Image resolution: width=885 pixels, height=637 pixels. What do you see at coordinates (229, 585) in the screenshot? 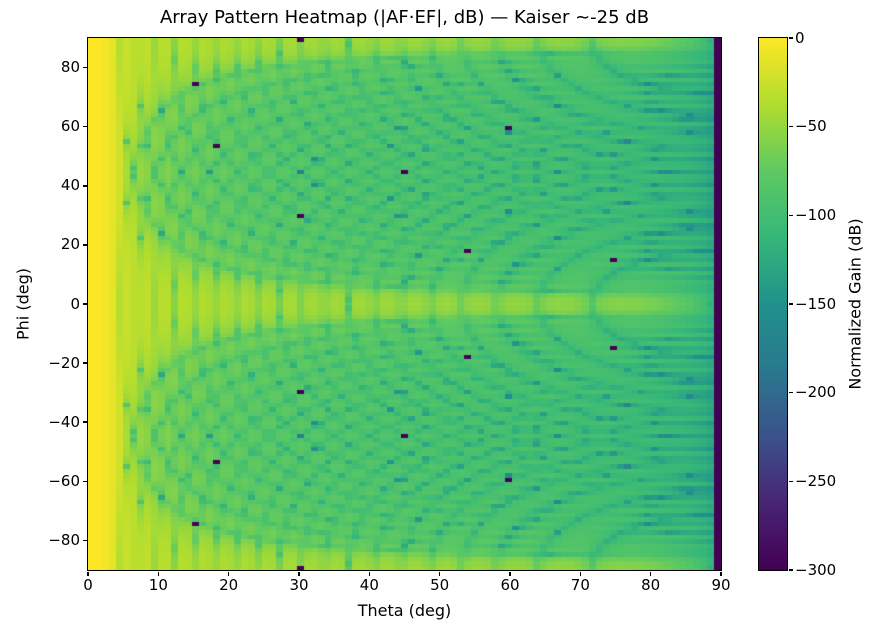
I see `x-tick-label: 20` at bounding box center [229, 585].